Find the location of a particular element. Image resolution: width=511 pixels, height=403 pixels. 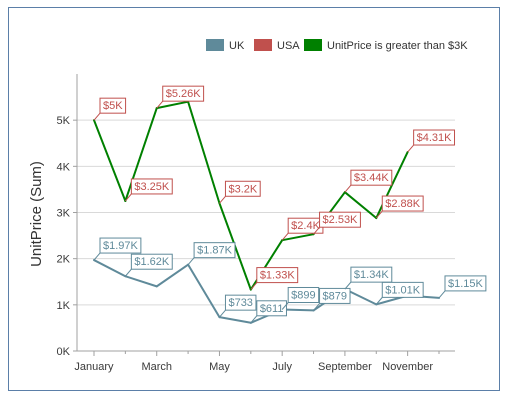

data-label-1-7: $2.53K is located at coordinates (337, 223).